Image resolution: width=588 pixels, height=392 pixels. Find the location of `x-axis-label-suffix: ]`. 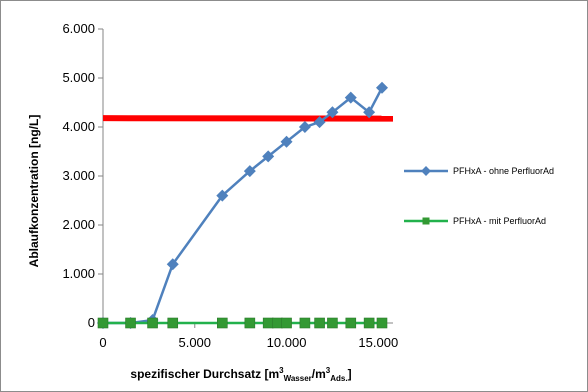

x-axis-label-suffix: ] is located at coordinates (350, 374).